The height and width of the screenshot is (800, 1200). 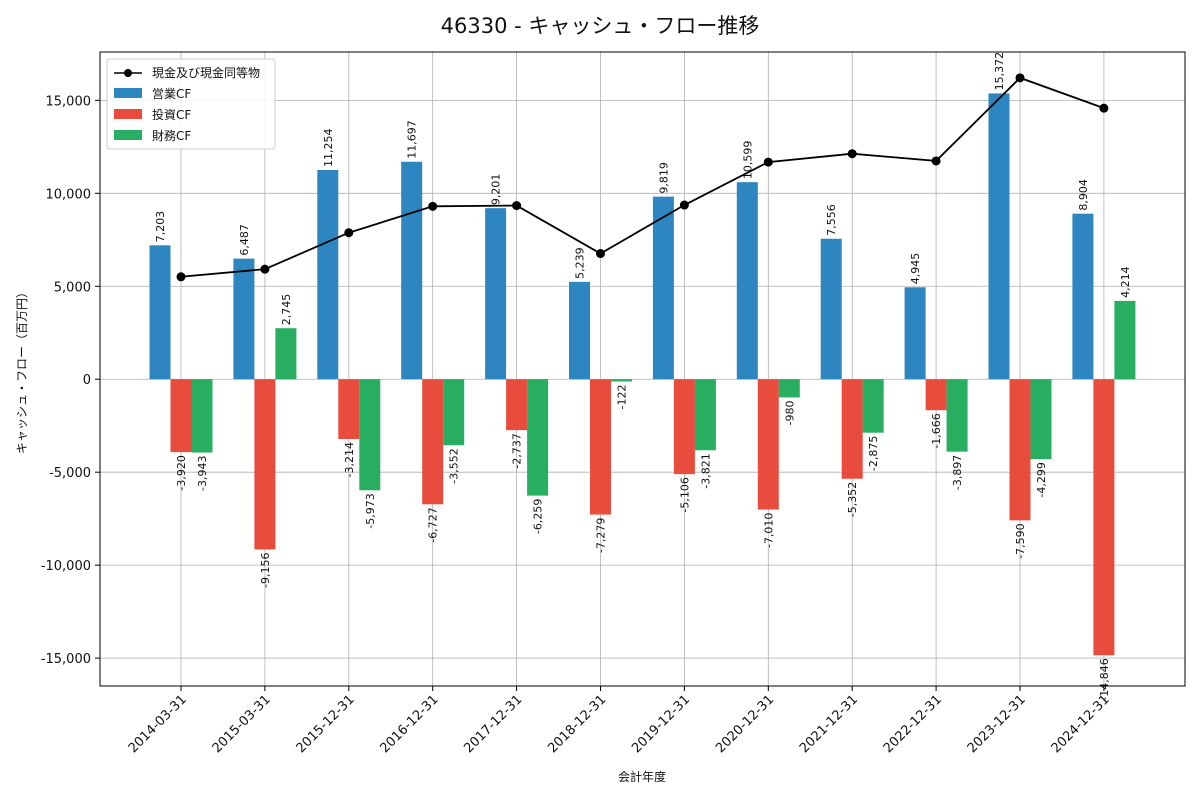 What do you see at coordinates (852, 499) in the screenshot?
I see `bar-label-investing-8: -5,352` at bounding box center [852, 499].